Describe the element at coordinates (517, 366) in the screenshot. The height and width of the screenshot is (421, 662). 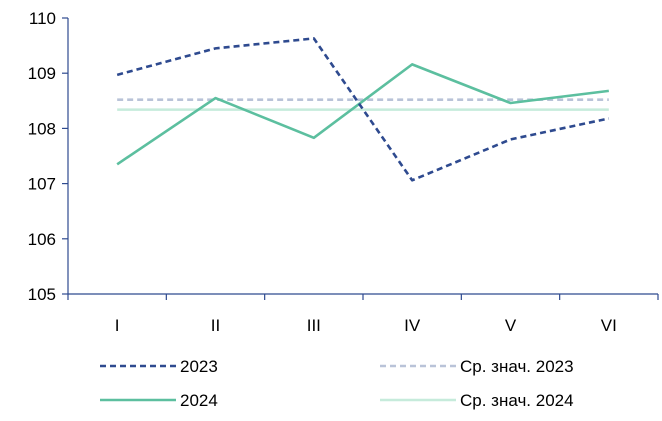
I see `legend-label: Ср. знач. 2023` at that location.